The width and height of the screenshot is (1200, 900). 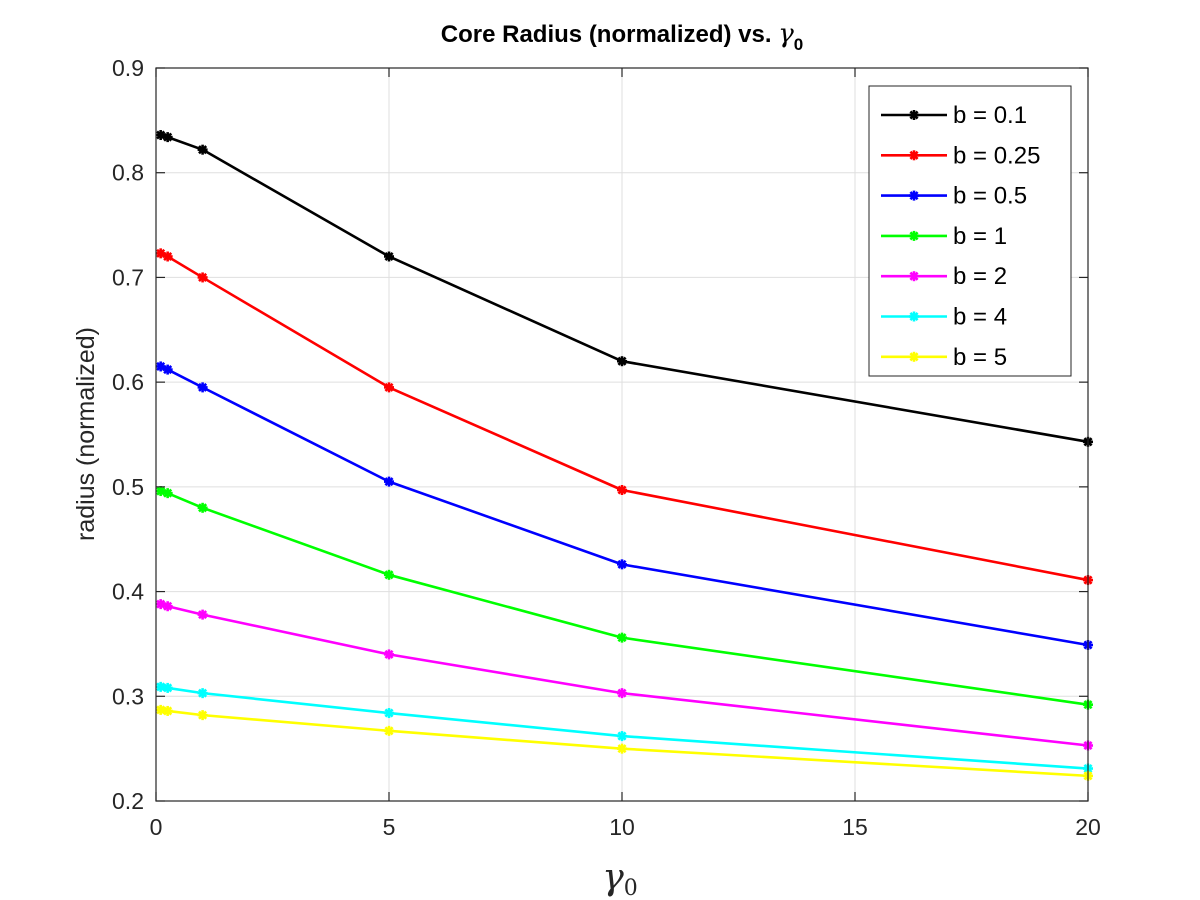 I want to click on legend-label: b = 2, so click(x=980, y=276).